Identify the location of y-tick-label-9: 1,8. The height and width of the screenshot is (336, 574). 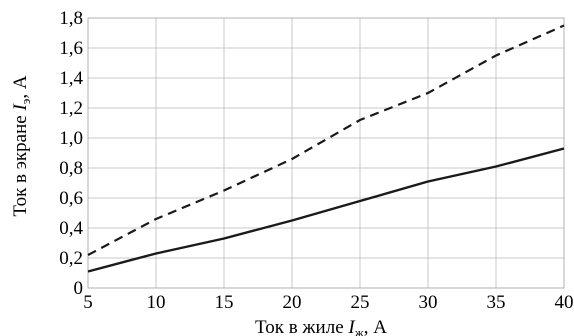
(71, 18).